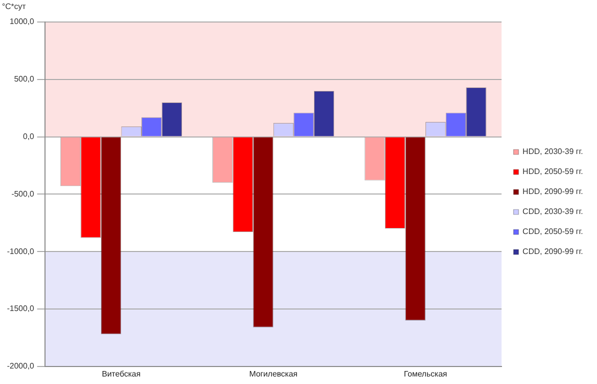 The height and width of the screenshot is (384, 597). I want to click on legend-label: CDD, 2030-39 гг., so click(553, 211).